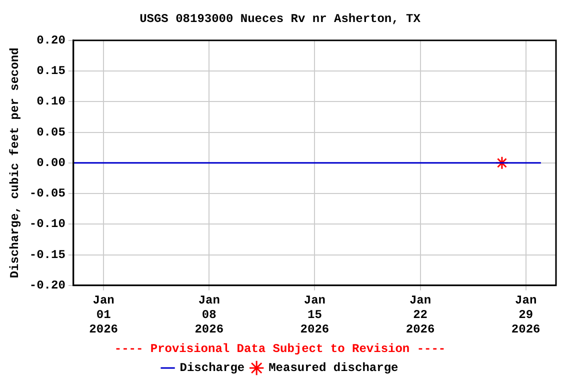 The image size is (576, 384). I want to click on y-tick-label: 0.20, so click(51, 40).